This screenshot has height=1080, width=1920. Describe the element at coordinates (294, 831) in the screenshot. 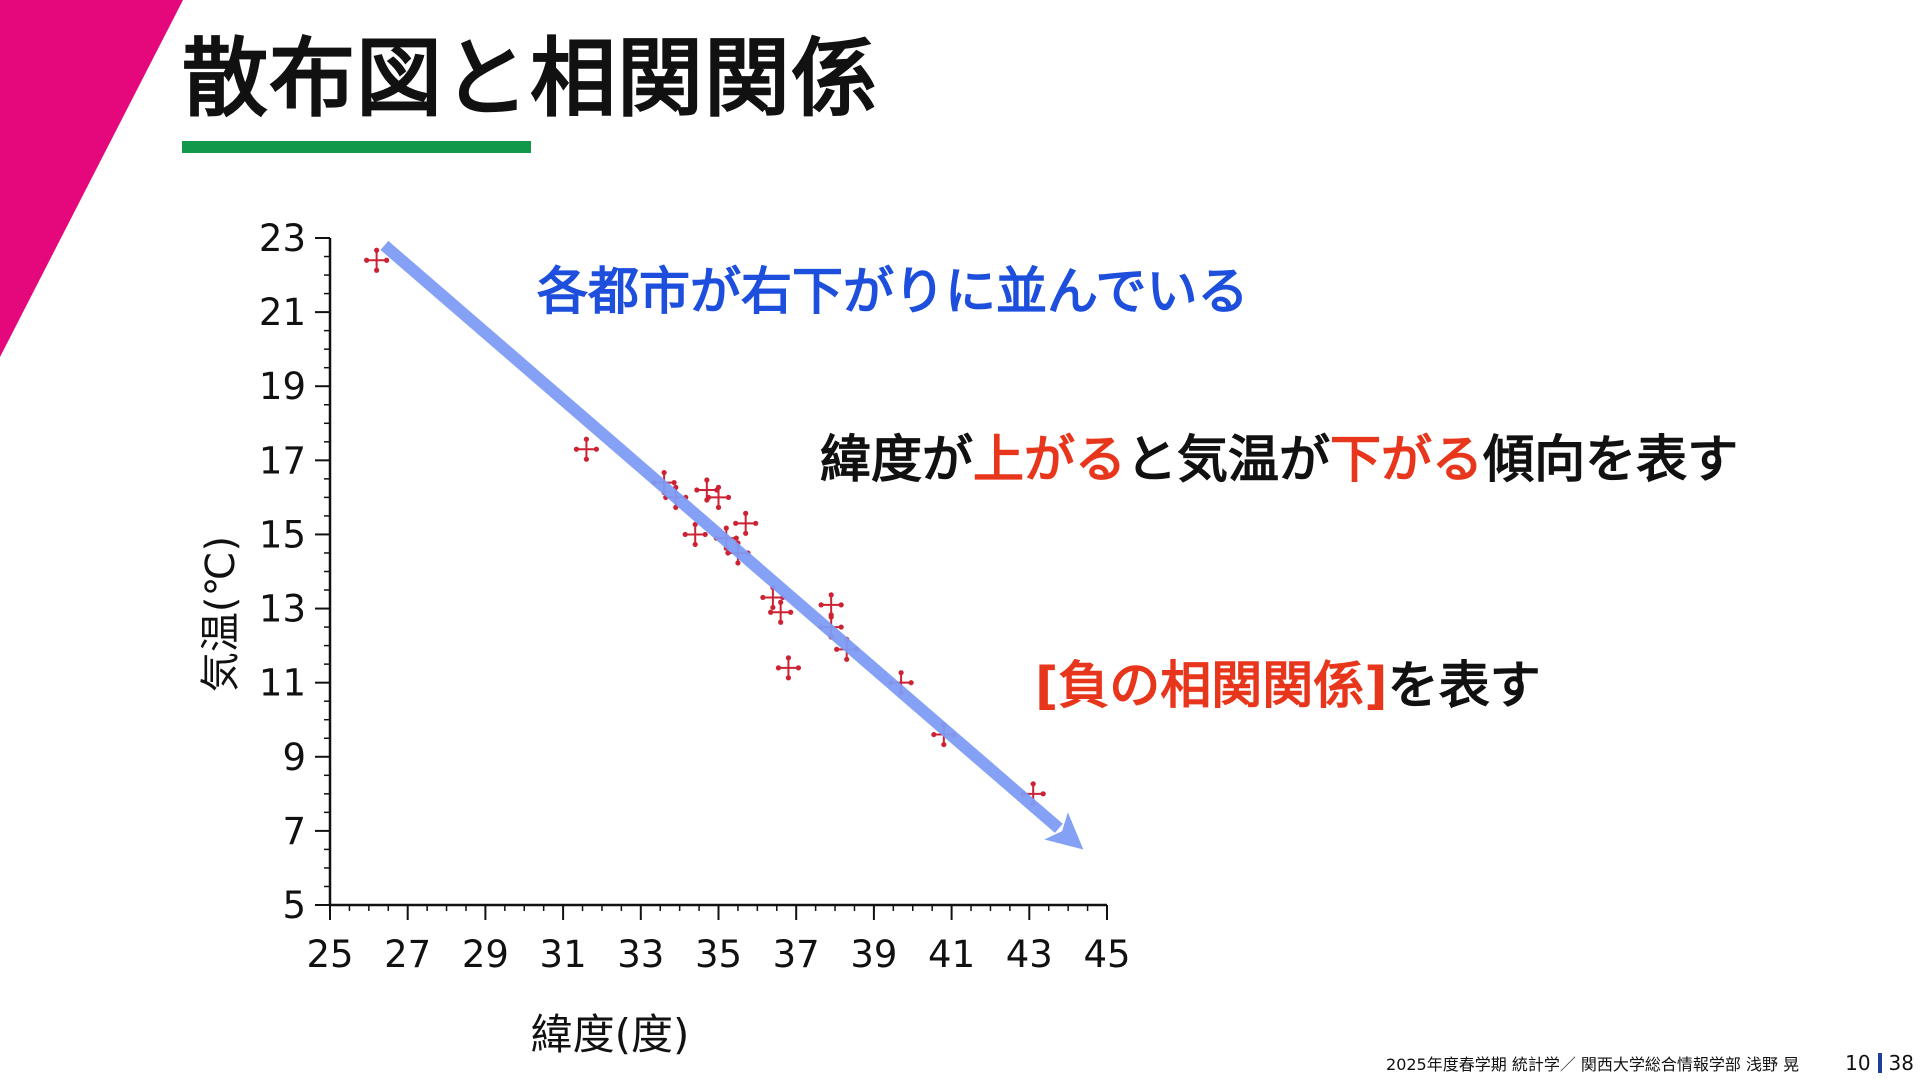

I see `y-tick-label: 7` at that location.